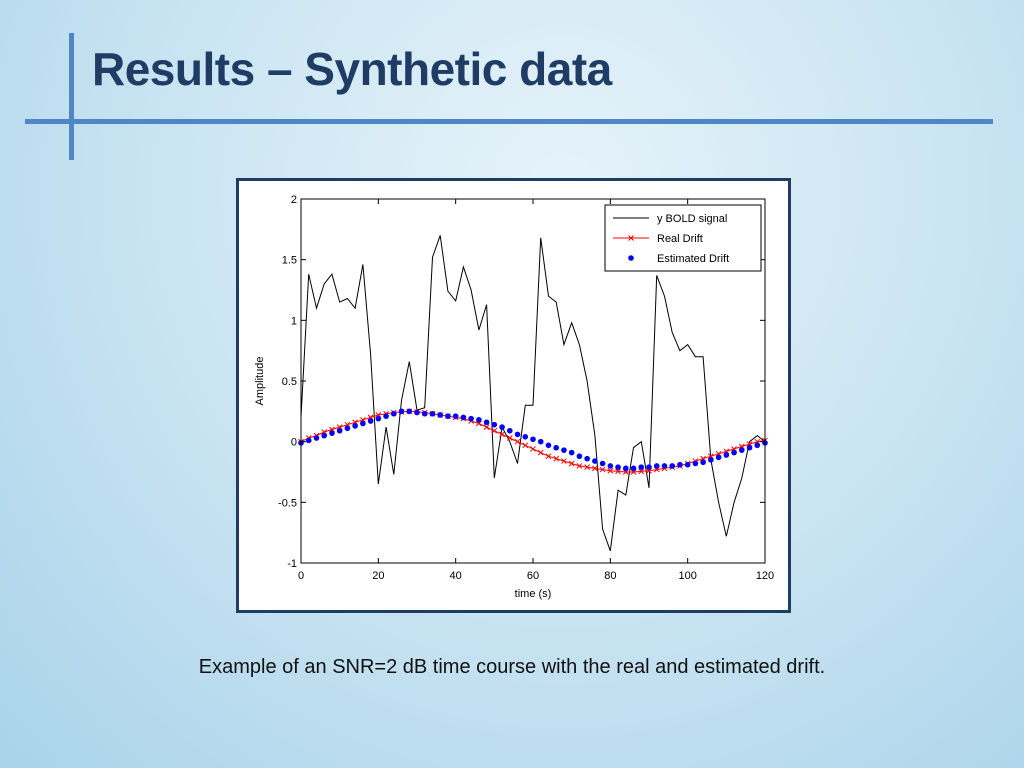  What do you see at coordinates (631, 238) in the screenshot?
I see `legend-real-marker` at bounding box center [631, 238].